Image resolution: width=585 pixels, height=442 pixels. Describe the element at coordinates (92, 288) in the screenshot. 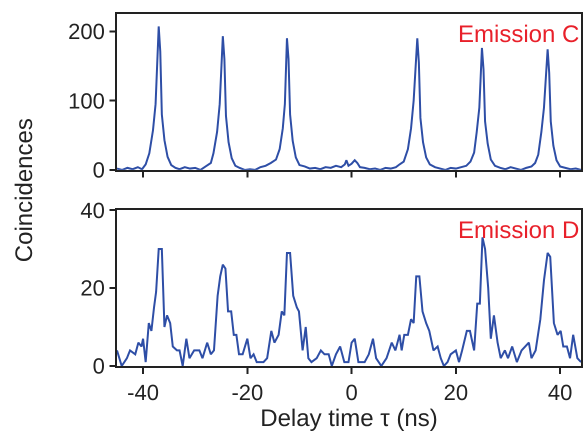

I see `y-tick-label: 20` at that location.